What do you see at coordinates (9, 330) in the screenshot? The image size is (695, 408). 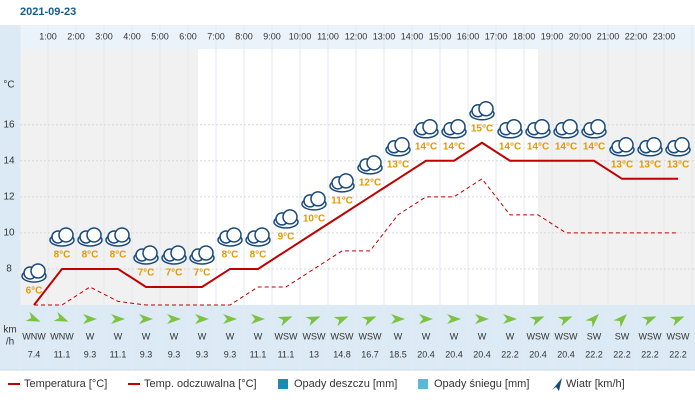 I see `wind-unit: km` at bounding box center [9, 330].